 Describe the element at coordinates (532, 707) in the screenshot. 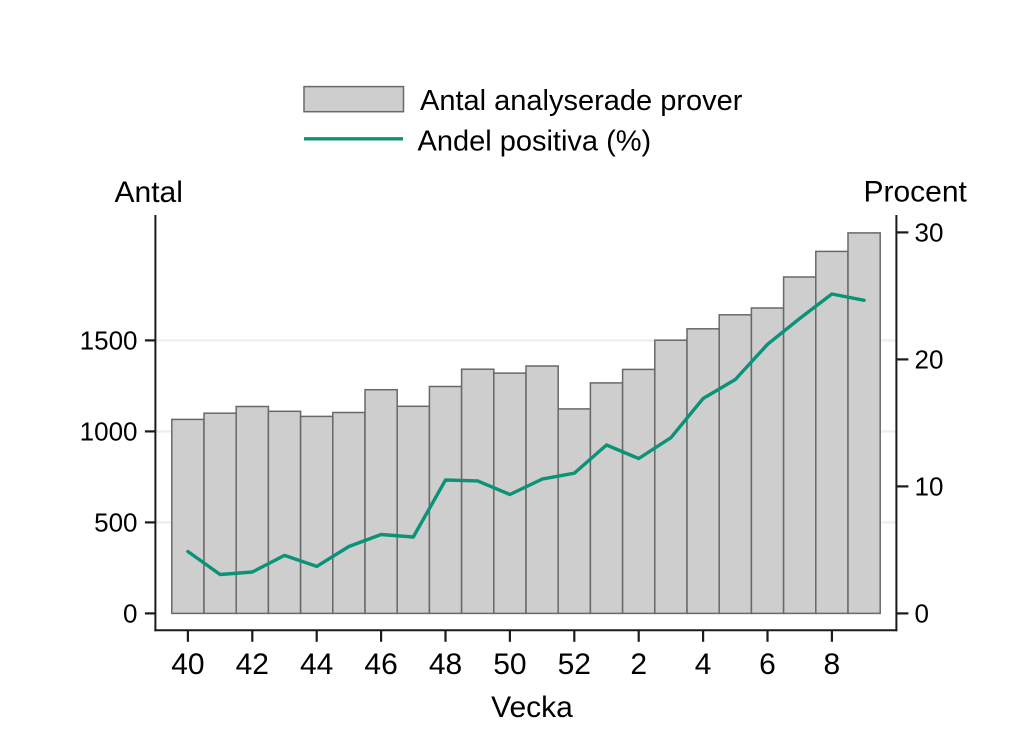

I see `svg-text: Vecka` at that location.